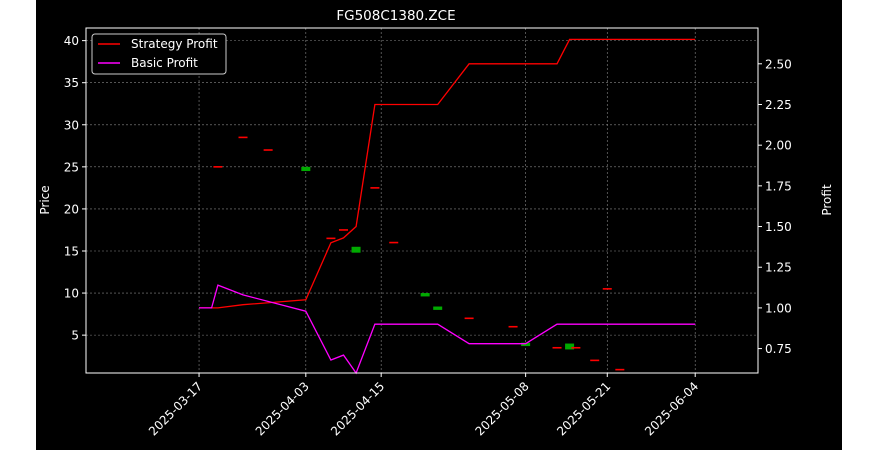 This screenshot has height=455, width=878. I want to click on left-axis: 5 10 15 20 25 30 35 40, so click(75, 188).